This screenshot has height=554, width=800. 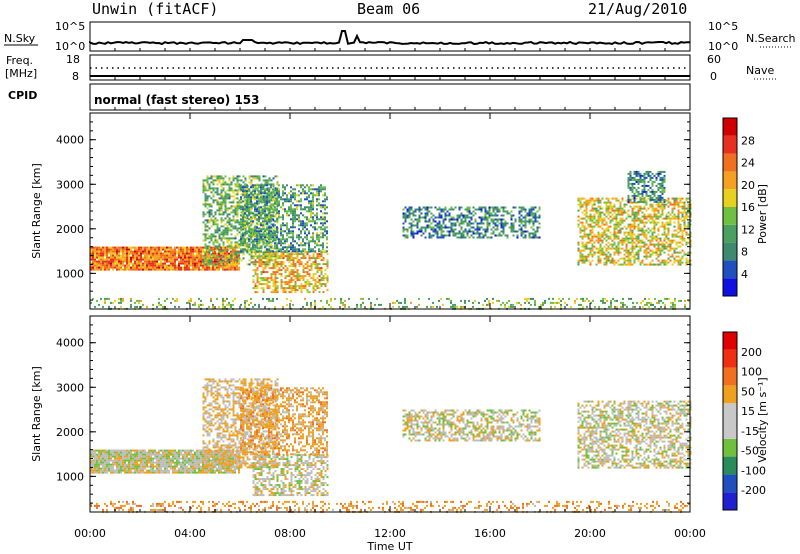 What do you see at coordinates (713, 76) in the screenshot?
I see `freq-right-tick-bottom: 0` at bounding box center [713, 76].